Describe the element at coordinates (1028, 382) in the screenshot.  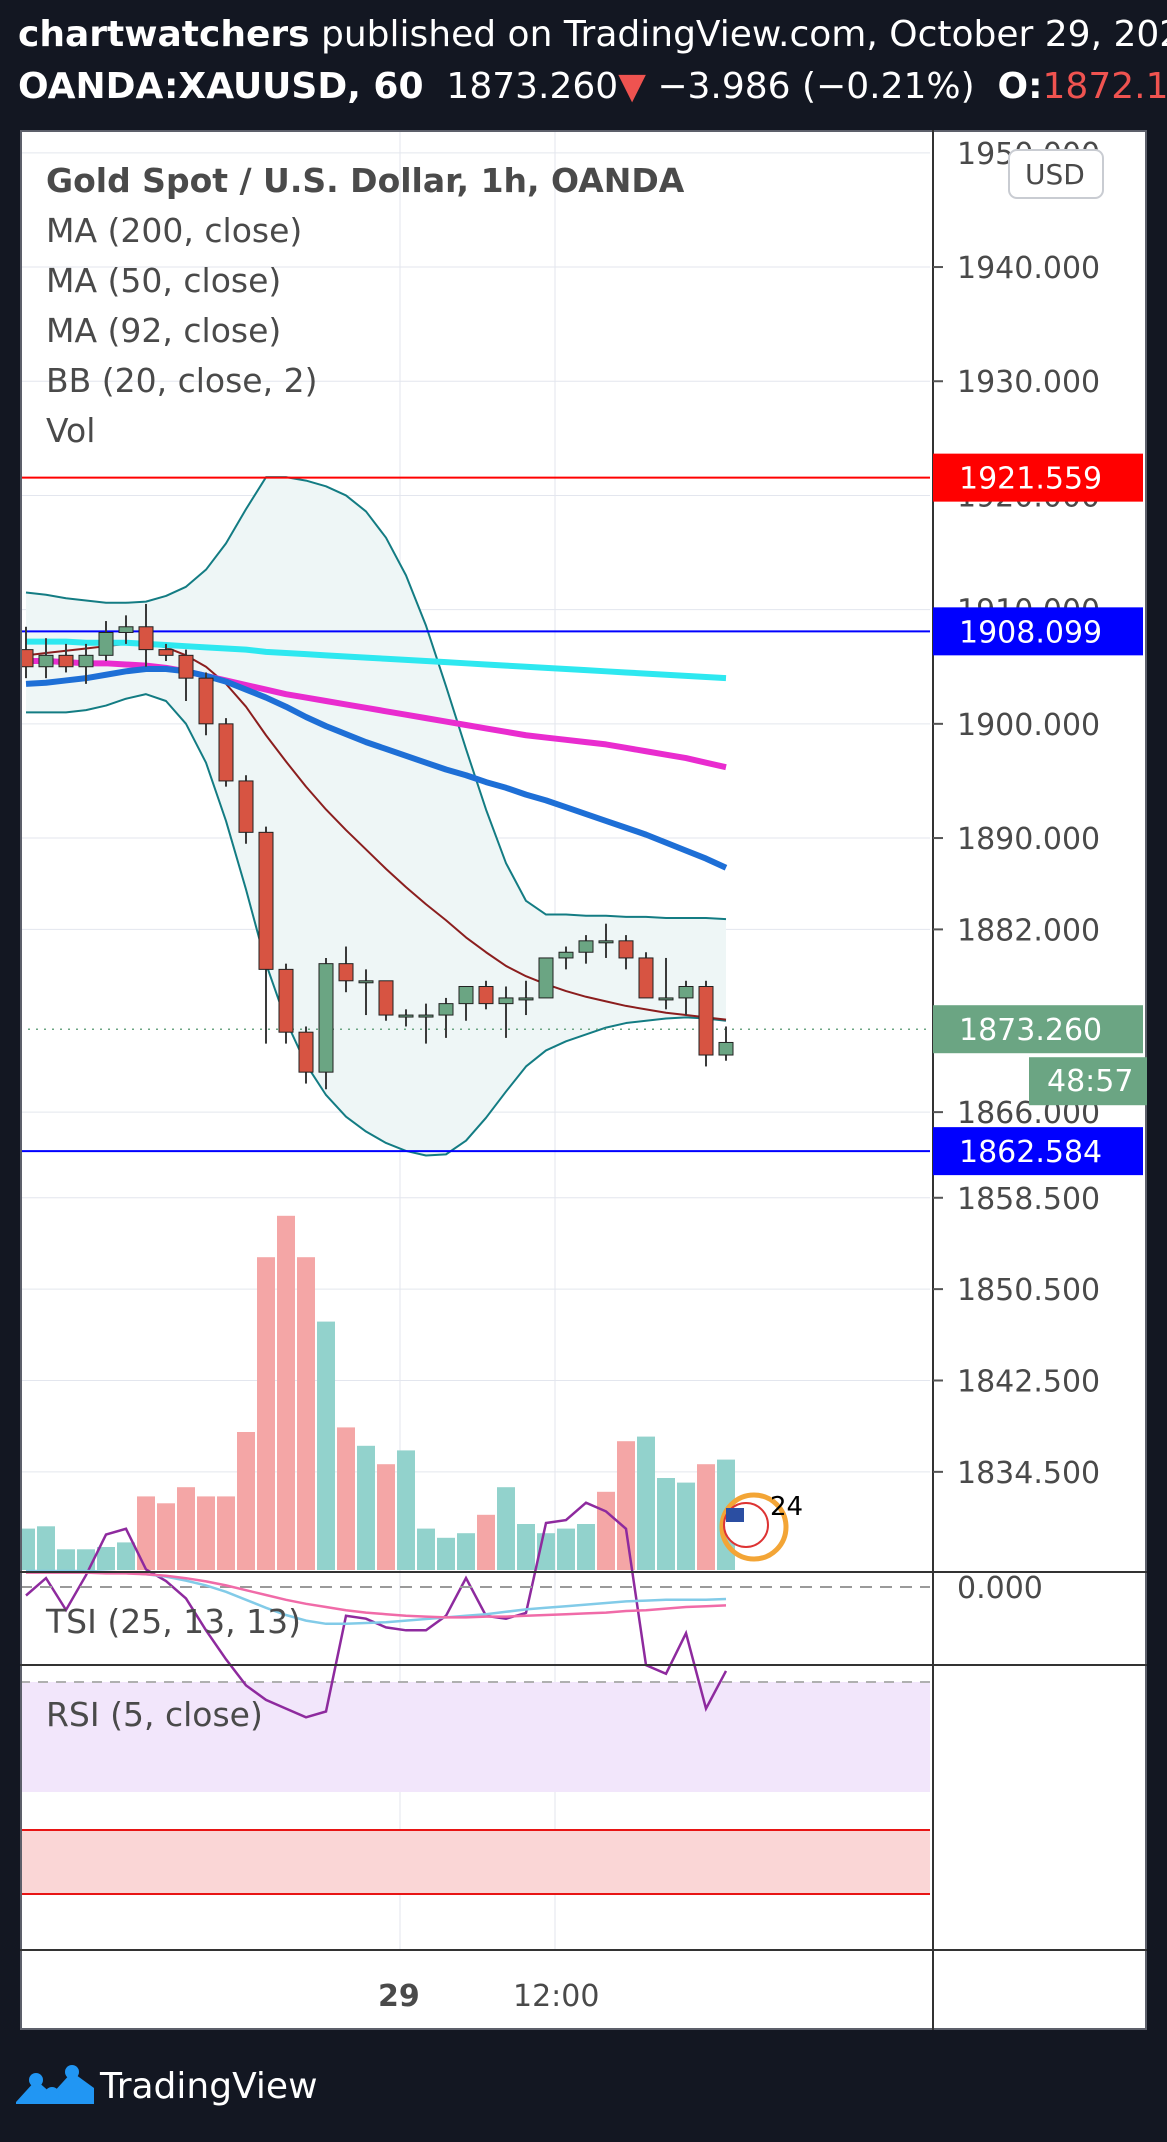
I see `price-label: 1930.000` at that location.